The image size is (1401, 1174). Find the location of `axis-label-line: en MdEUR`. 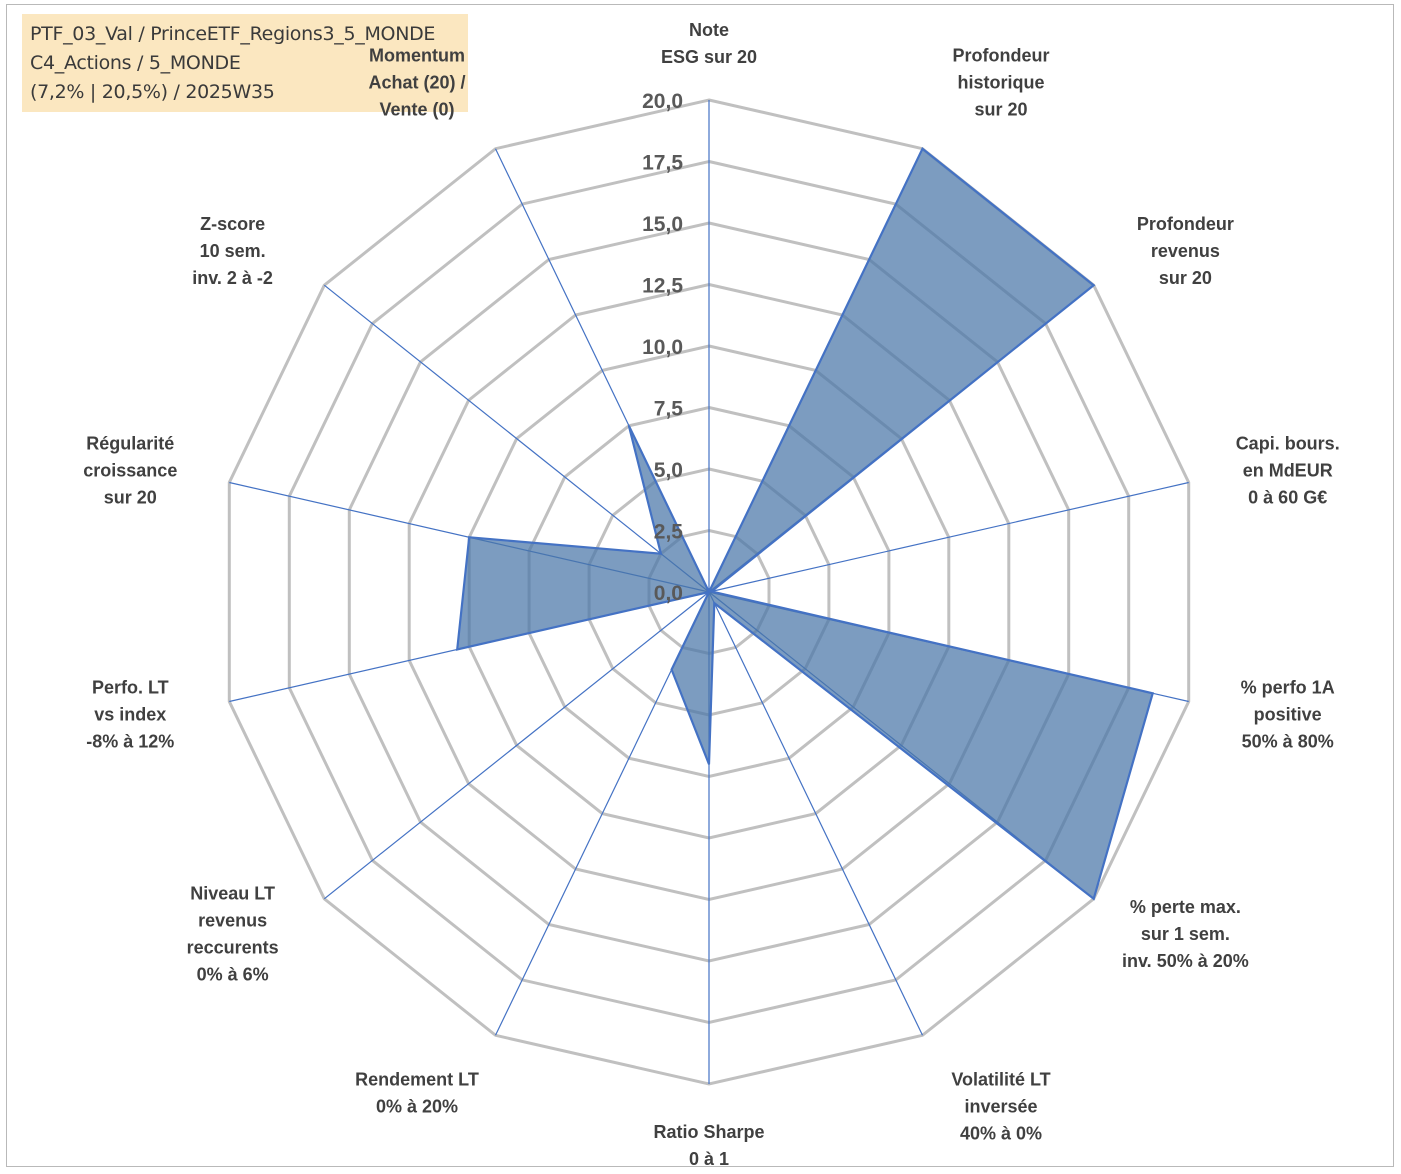

axis-label-line: en MdEUR is located at coordinates (1288, 471).